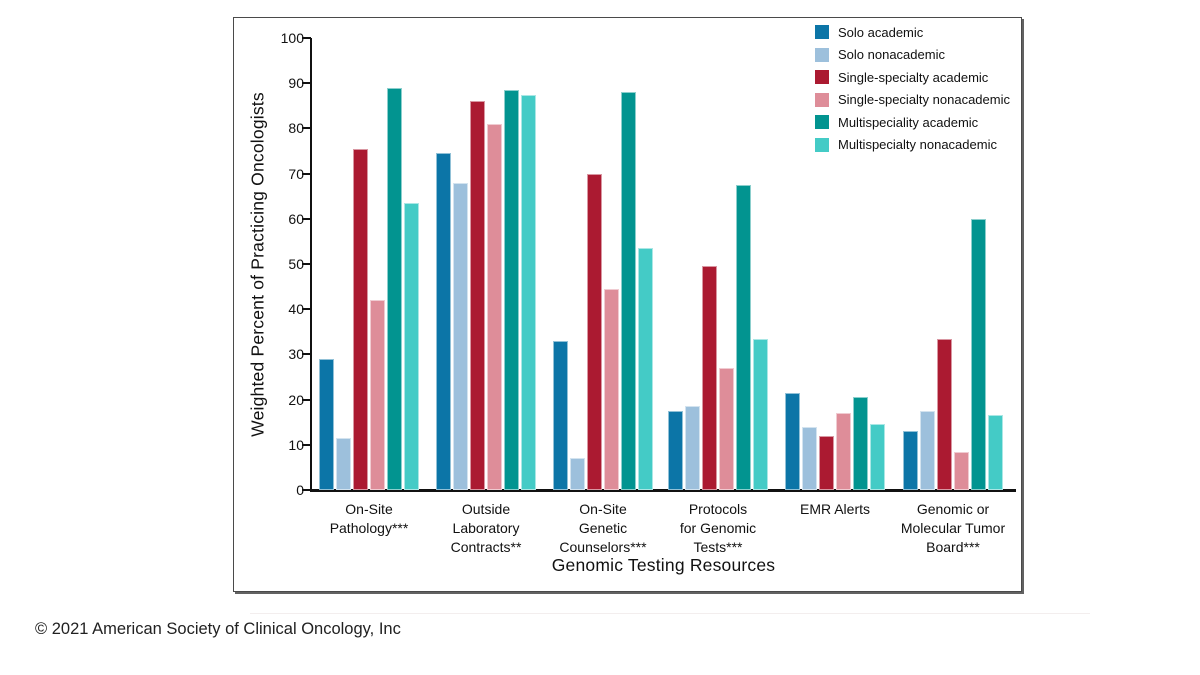 This screenshot has height=675, width=1200. What do you see at coordinates (296, 309) in the screenshot?
I see `y-tick-label: 40` at bounding box center [296, 309].